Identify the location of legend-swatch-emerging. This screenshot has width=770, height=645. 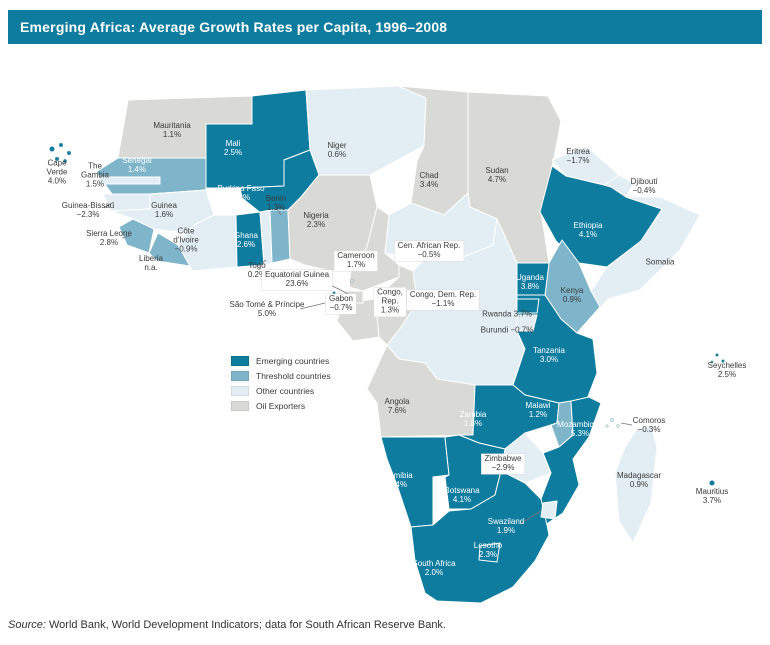
(240, 361).